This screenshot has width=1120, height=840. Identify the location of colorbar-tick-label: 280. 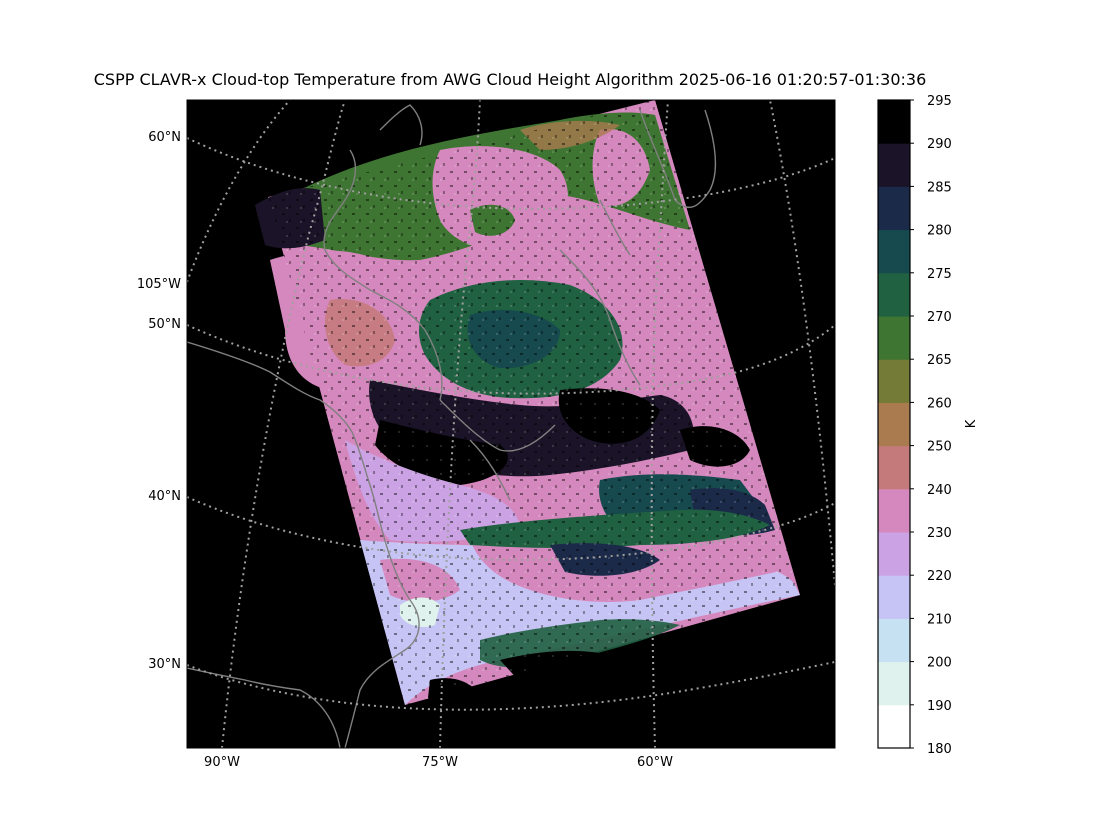
(939, 231).